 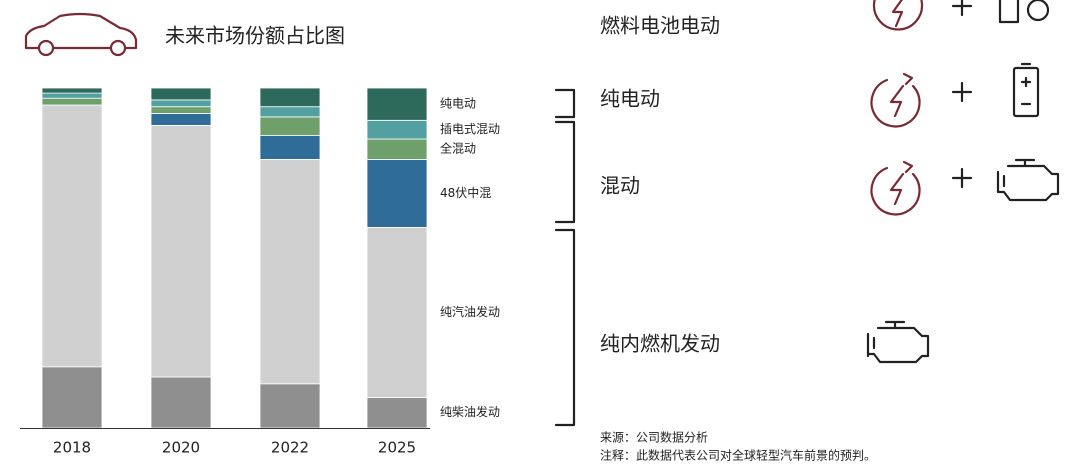 I want to click on x-tick-label: 2022, so click(x=290, y=448).